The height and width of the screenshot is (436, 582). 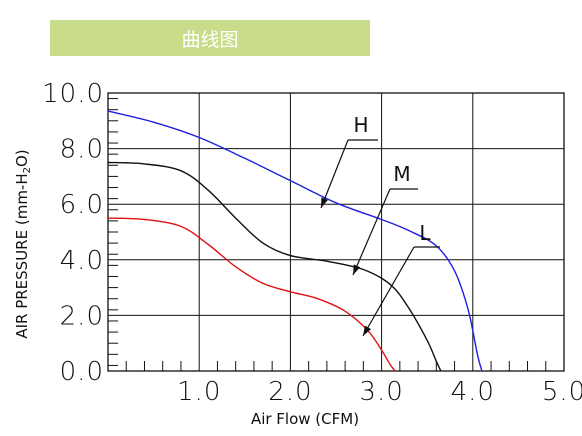 I want to click on curve-label-m: M, so click(x=401, y=174).